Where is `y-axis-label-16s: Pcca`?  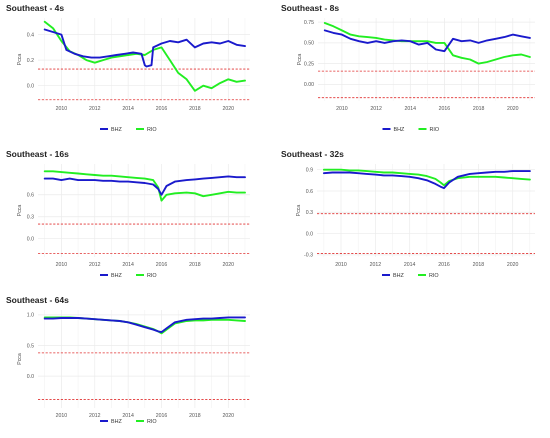 y-axis-label-16s: Pcca is located at coordinates (20, 211).